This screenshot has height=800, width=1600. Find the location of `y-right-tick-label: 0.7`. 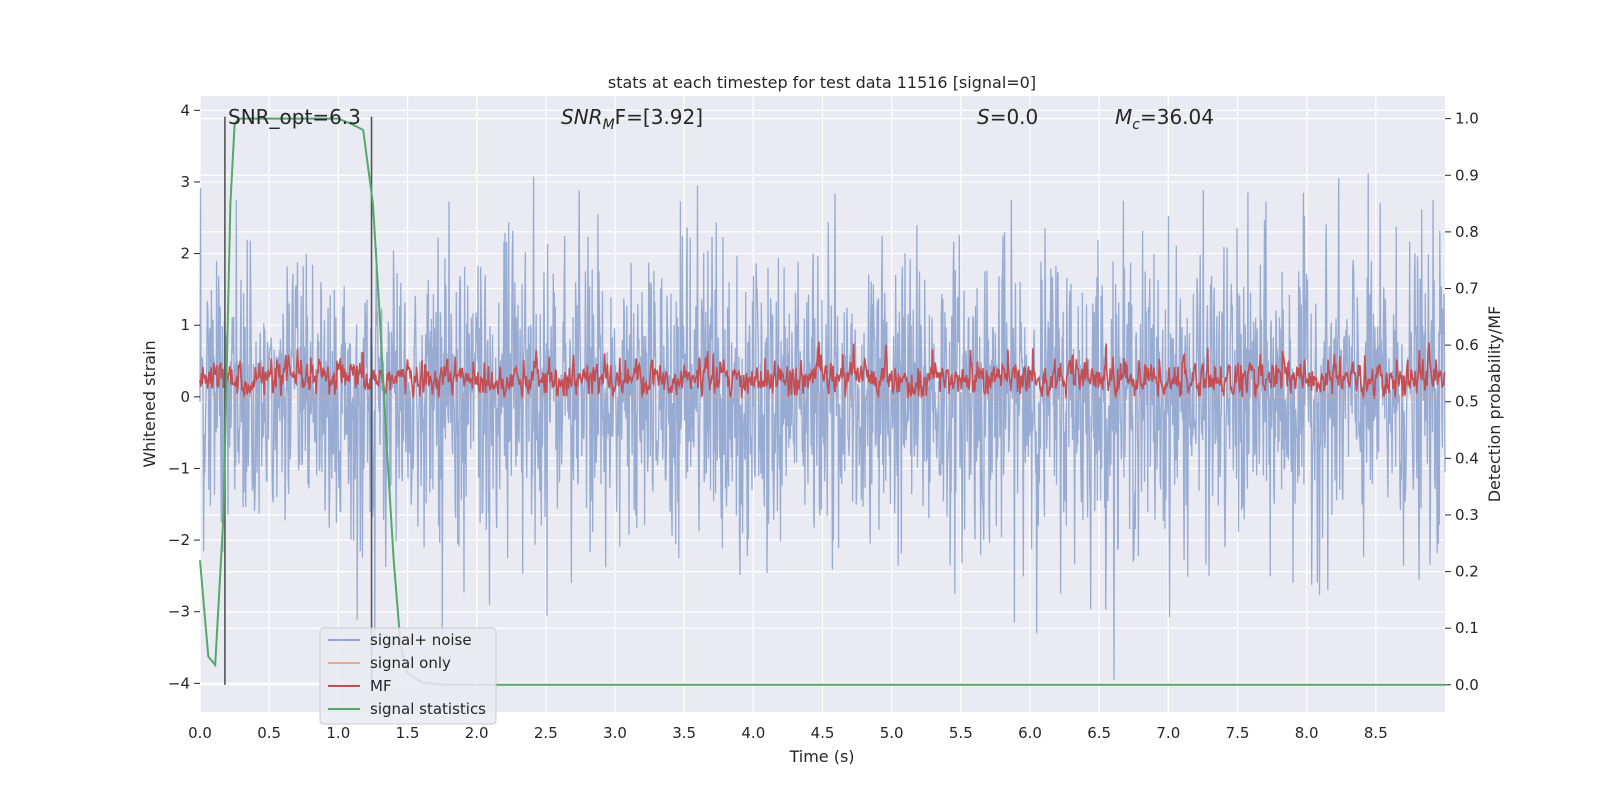

y-right-tick-label: 0.7 is located at coordinates (1467, 289).